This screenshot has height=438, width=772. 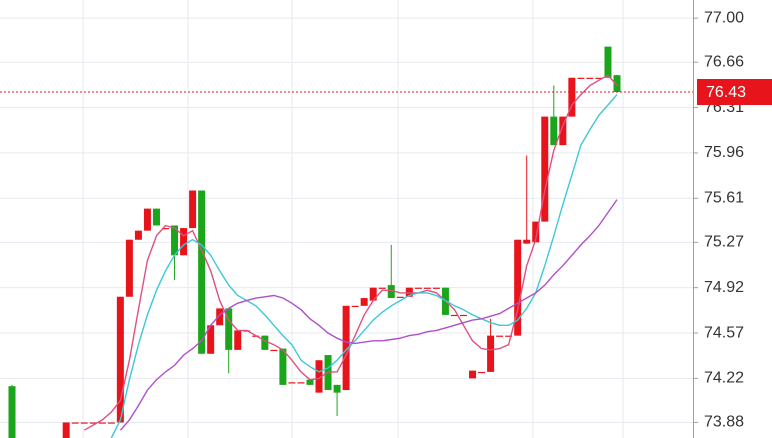 What do you see at coordinates (724, 152) in the screenshot?
I see `y-tick-label: 75.96` at bounding box center [724, 152].